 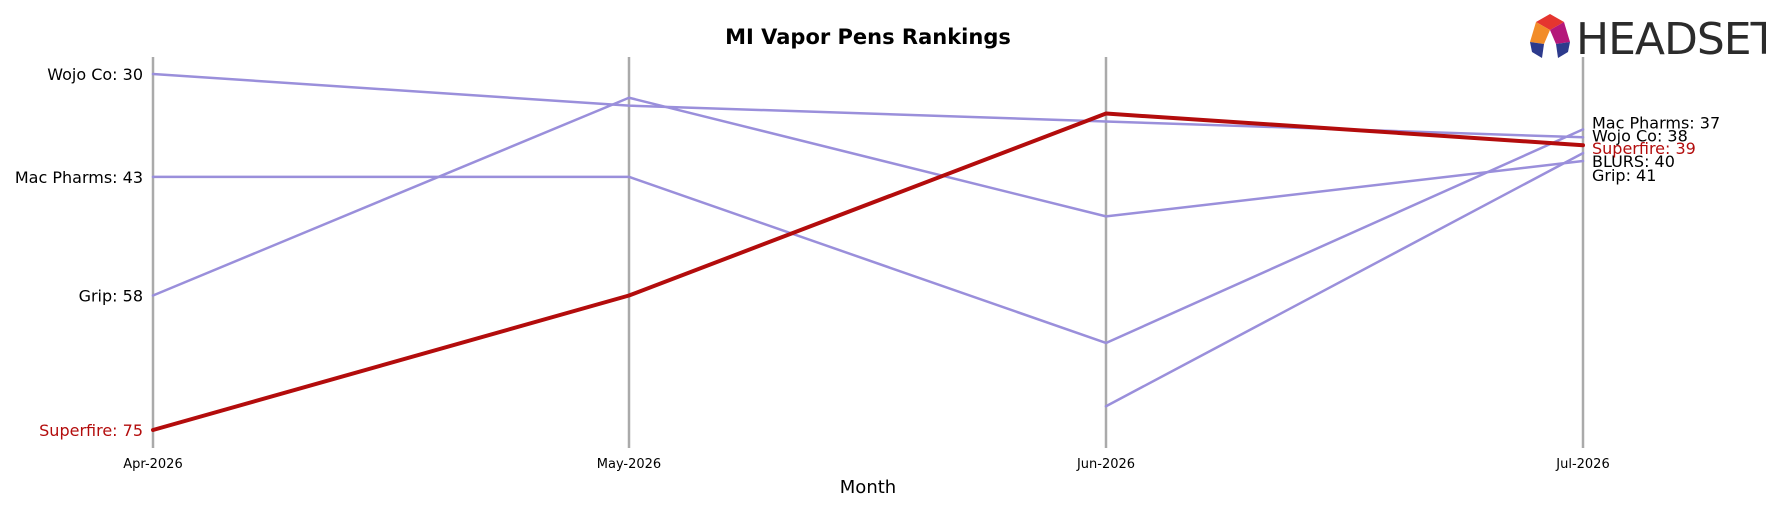 What do you see at coordinates (1640, 135) in the screenshot?
I see `end-label-wojo-co: Wojo Co: 38` at bounding box center [1640, 135].